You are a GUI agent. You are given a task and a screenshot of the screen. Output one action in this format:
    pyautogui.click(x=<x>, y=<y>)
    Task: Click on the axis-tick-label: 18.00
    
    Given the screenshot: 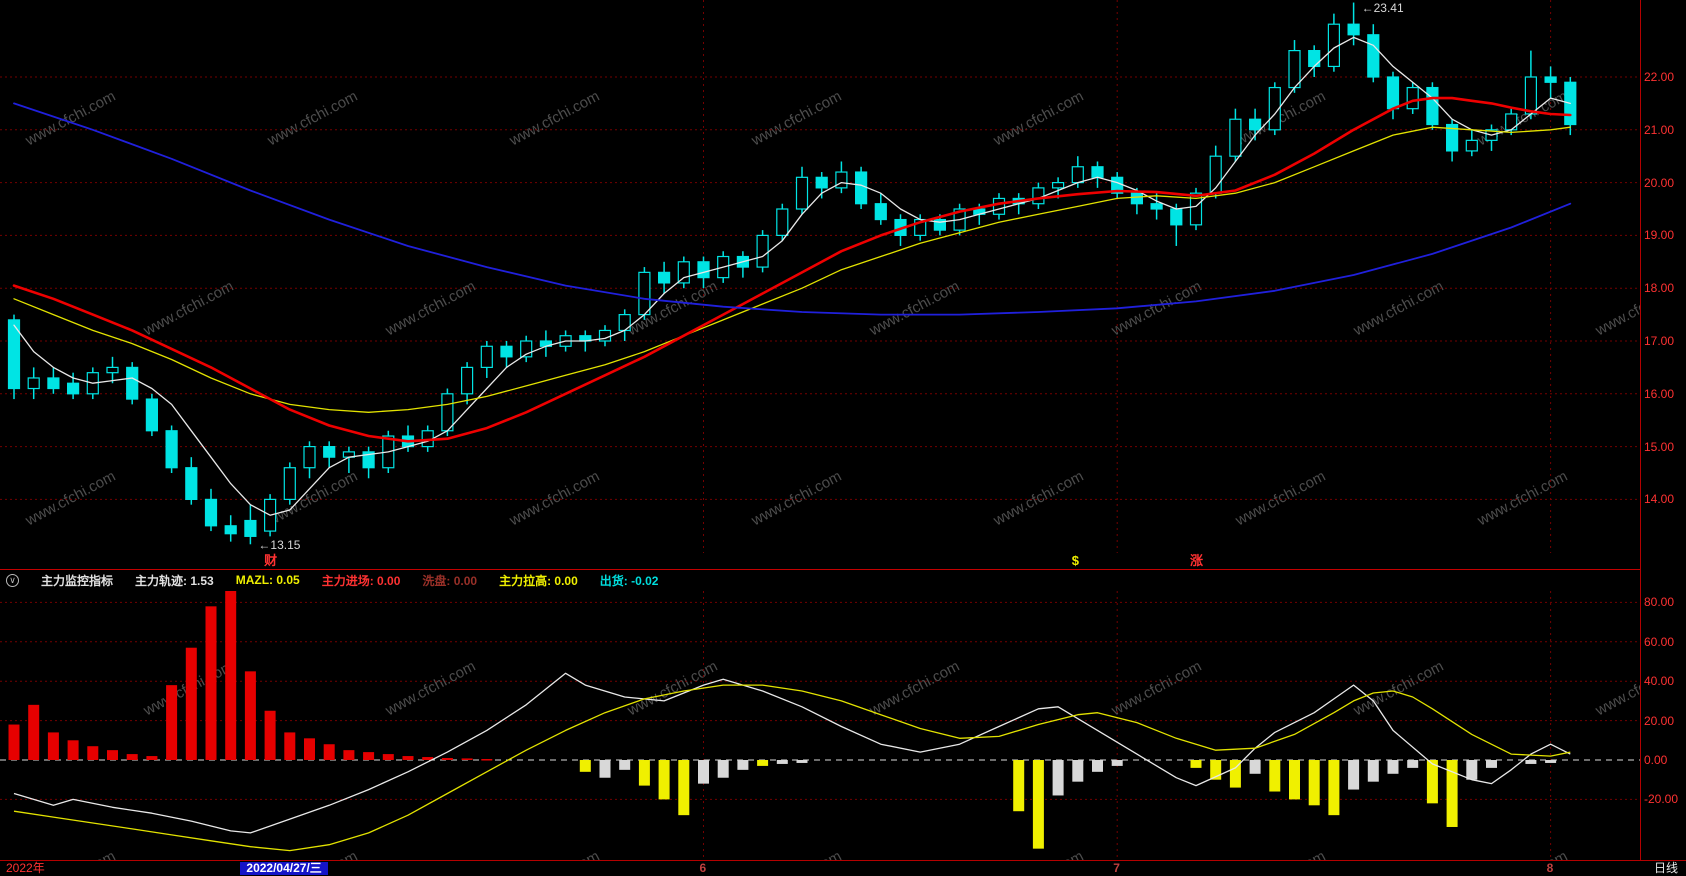 What is the action you would take?
    pyautogui.click(x=1659, y=288)
    